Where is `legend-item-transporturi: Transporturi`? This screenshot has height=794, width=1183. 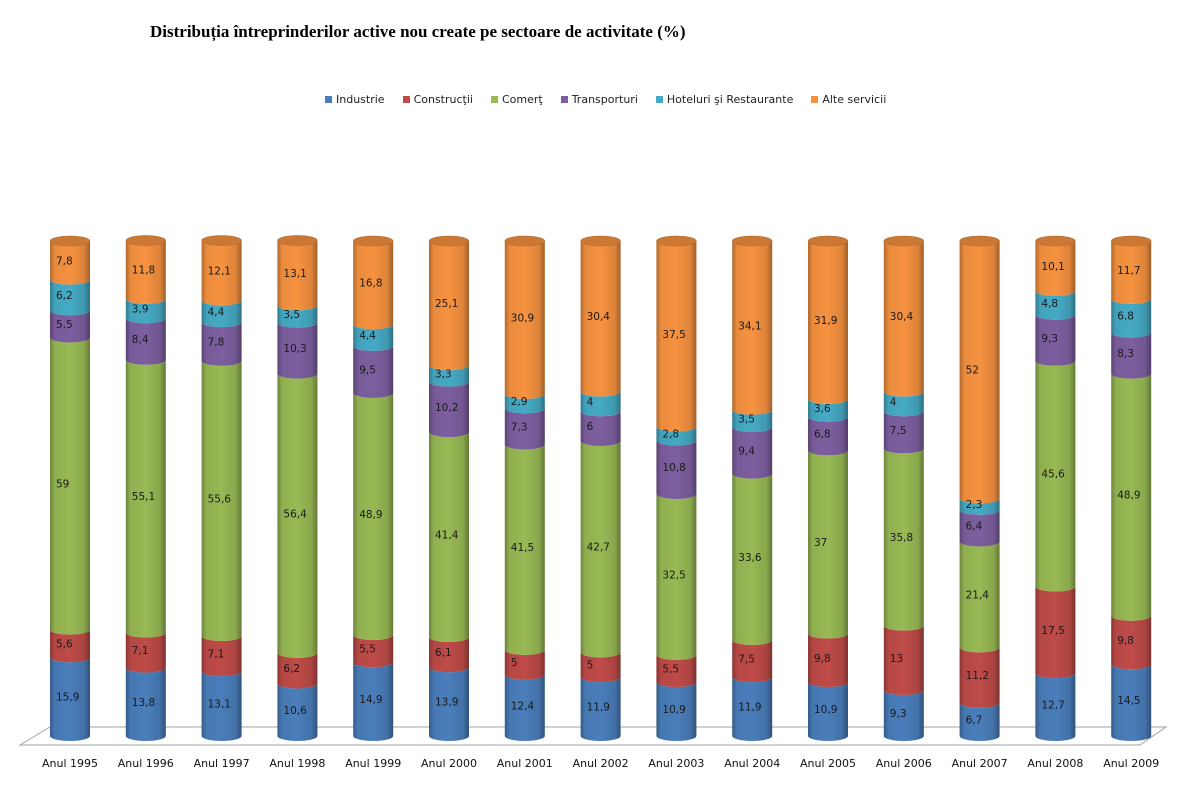
legend-item-transporturi: Transporturi is located at coordinates (599, 99).